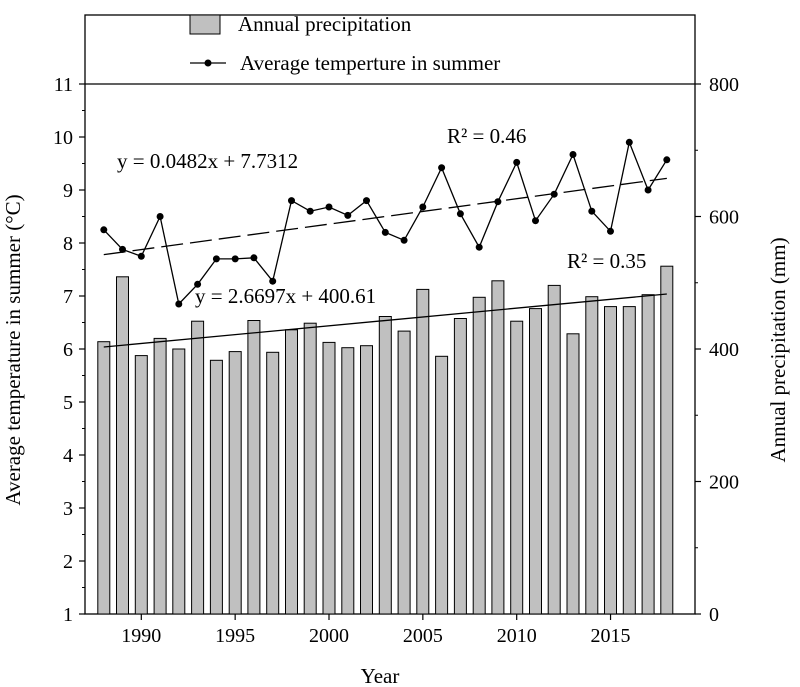 This screenshot has height=687, width=800. What do you see at coordinates (13, 349) in the screenshot?
I see `left-axis-title: Average temperature in summer (°C)` at bounding box center [13, 349].